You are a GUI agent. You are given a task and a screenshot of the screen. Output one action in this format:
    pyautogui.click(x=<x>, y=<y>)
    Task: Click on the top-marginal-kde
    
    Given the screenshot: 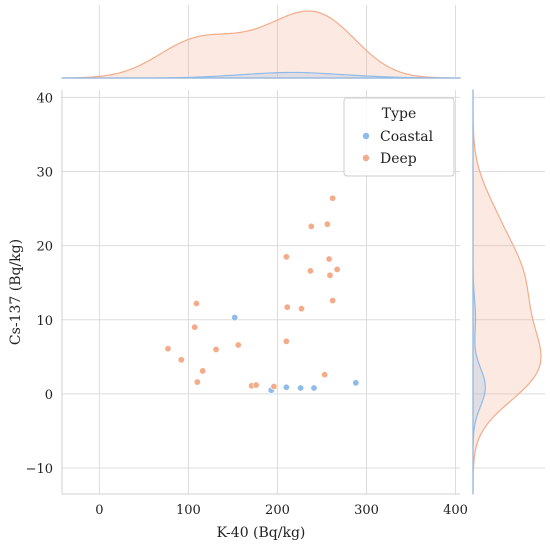 What is the action you would take?
    pyautogui.click(x=261, y=42)
    